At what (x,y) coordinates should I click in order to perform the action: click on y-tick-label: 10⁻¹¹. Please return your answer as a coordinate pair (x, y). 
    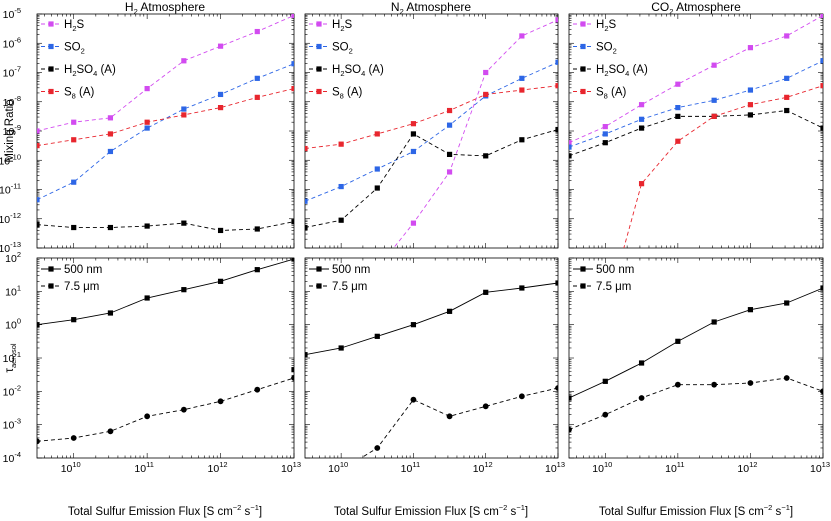
    Looking at the image, I should click on (10, 189).